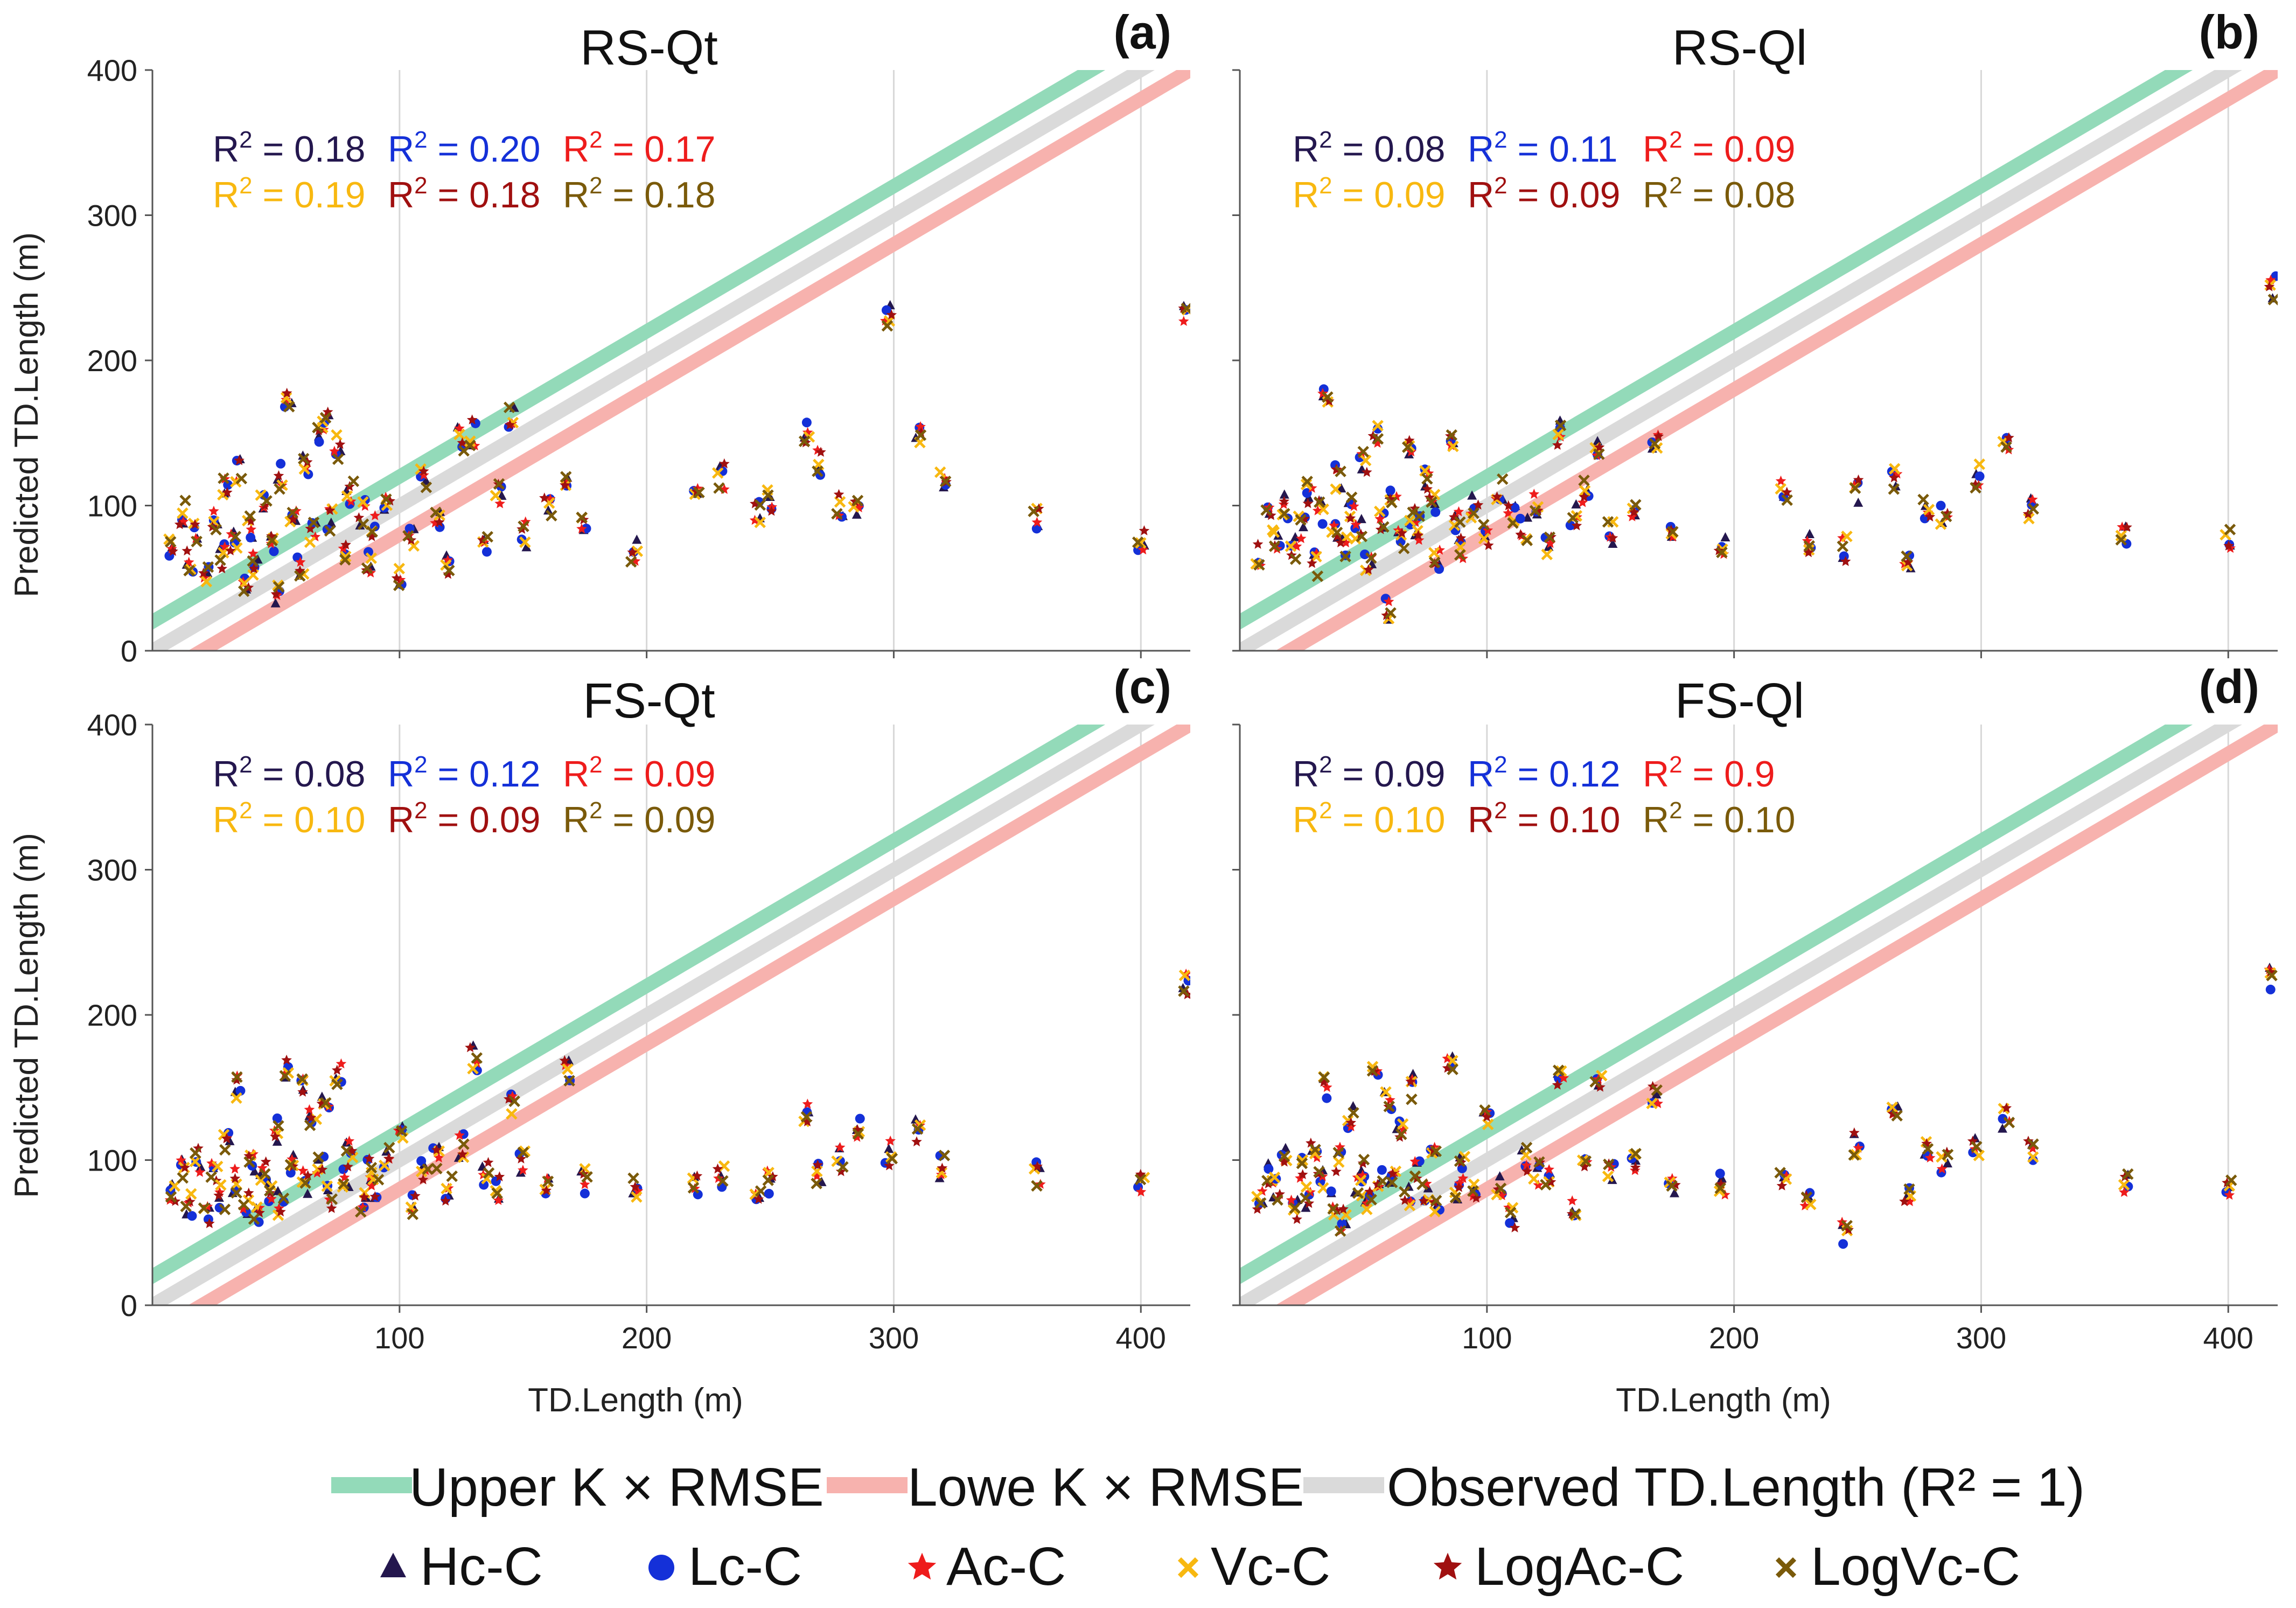  Describe the element at coordinates (677, 1098) in the screenshot. I see `panel-c-points` at that location.